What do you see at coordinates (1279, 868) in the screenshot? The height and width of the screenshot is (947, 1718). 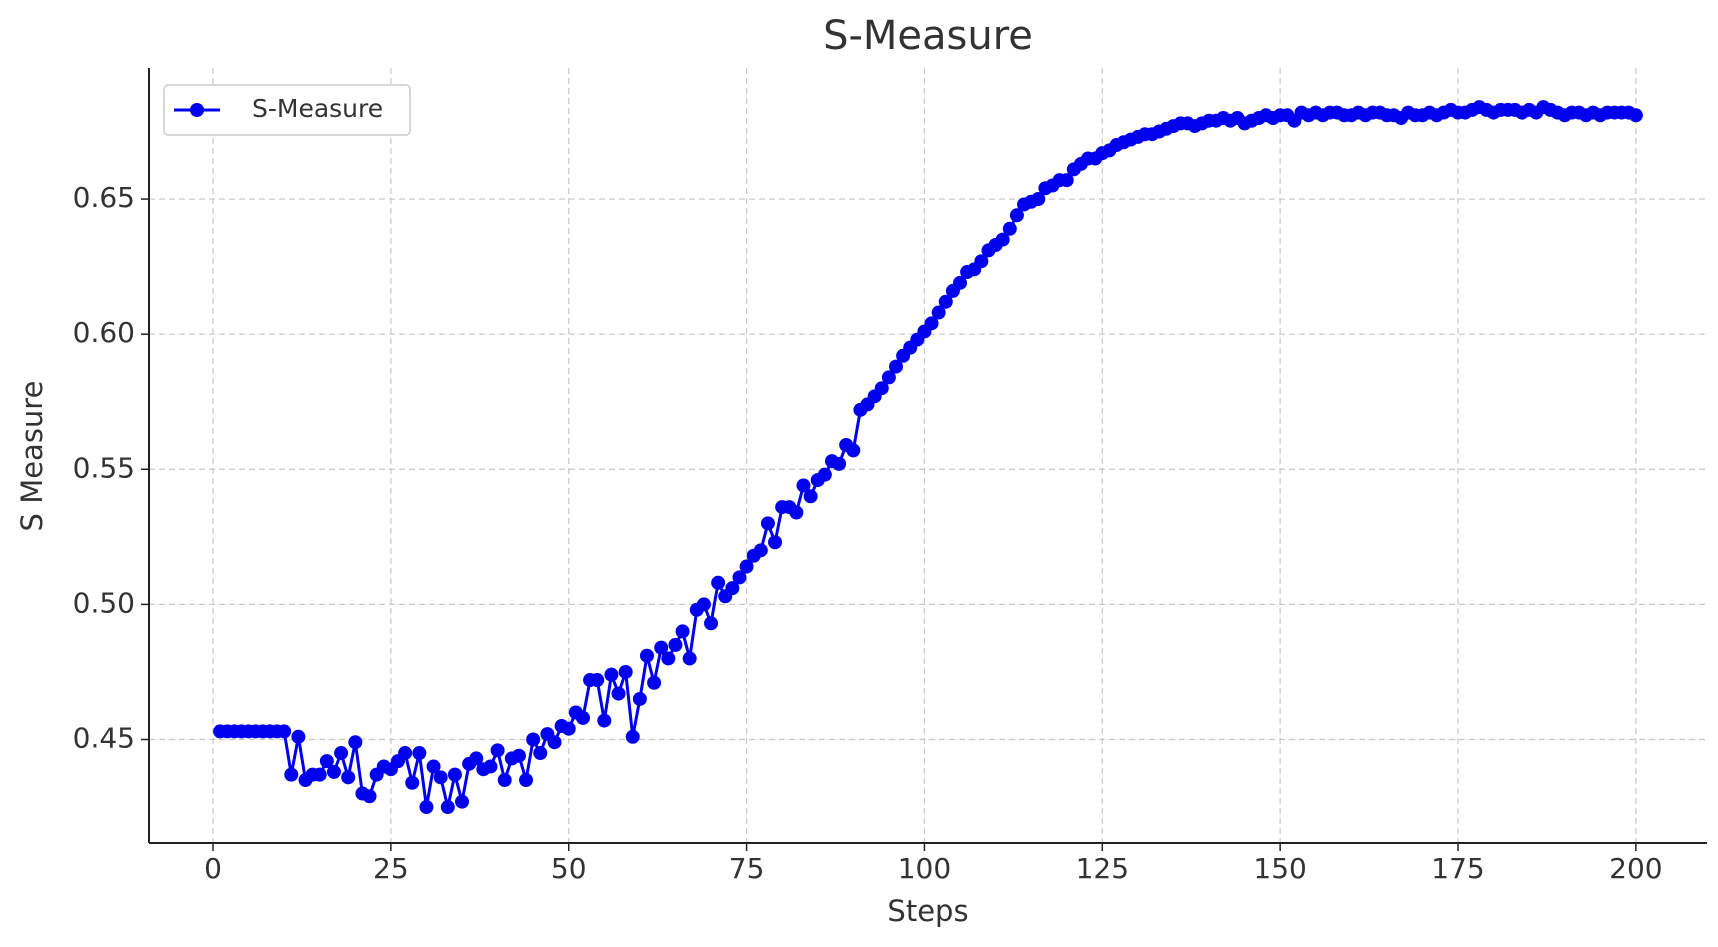 I see `x-tick-label: 150` at bounding box center [1279, 868].